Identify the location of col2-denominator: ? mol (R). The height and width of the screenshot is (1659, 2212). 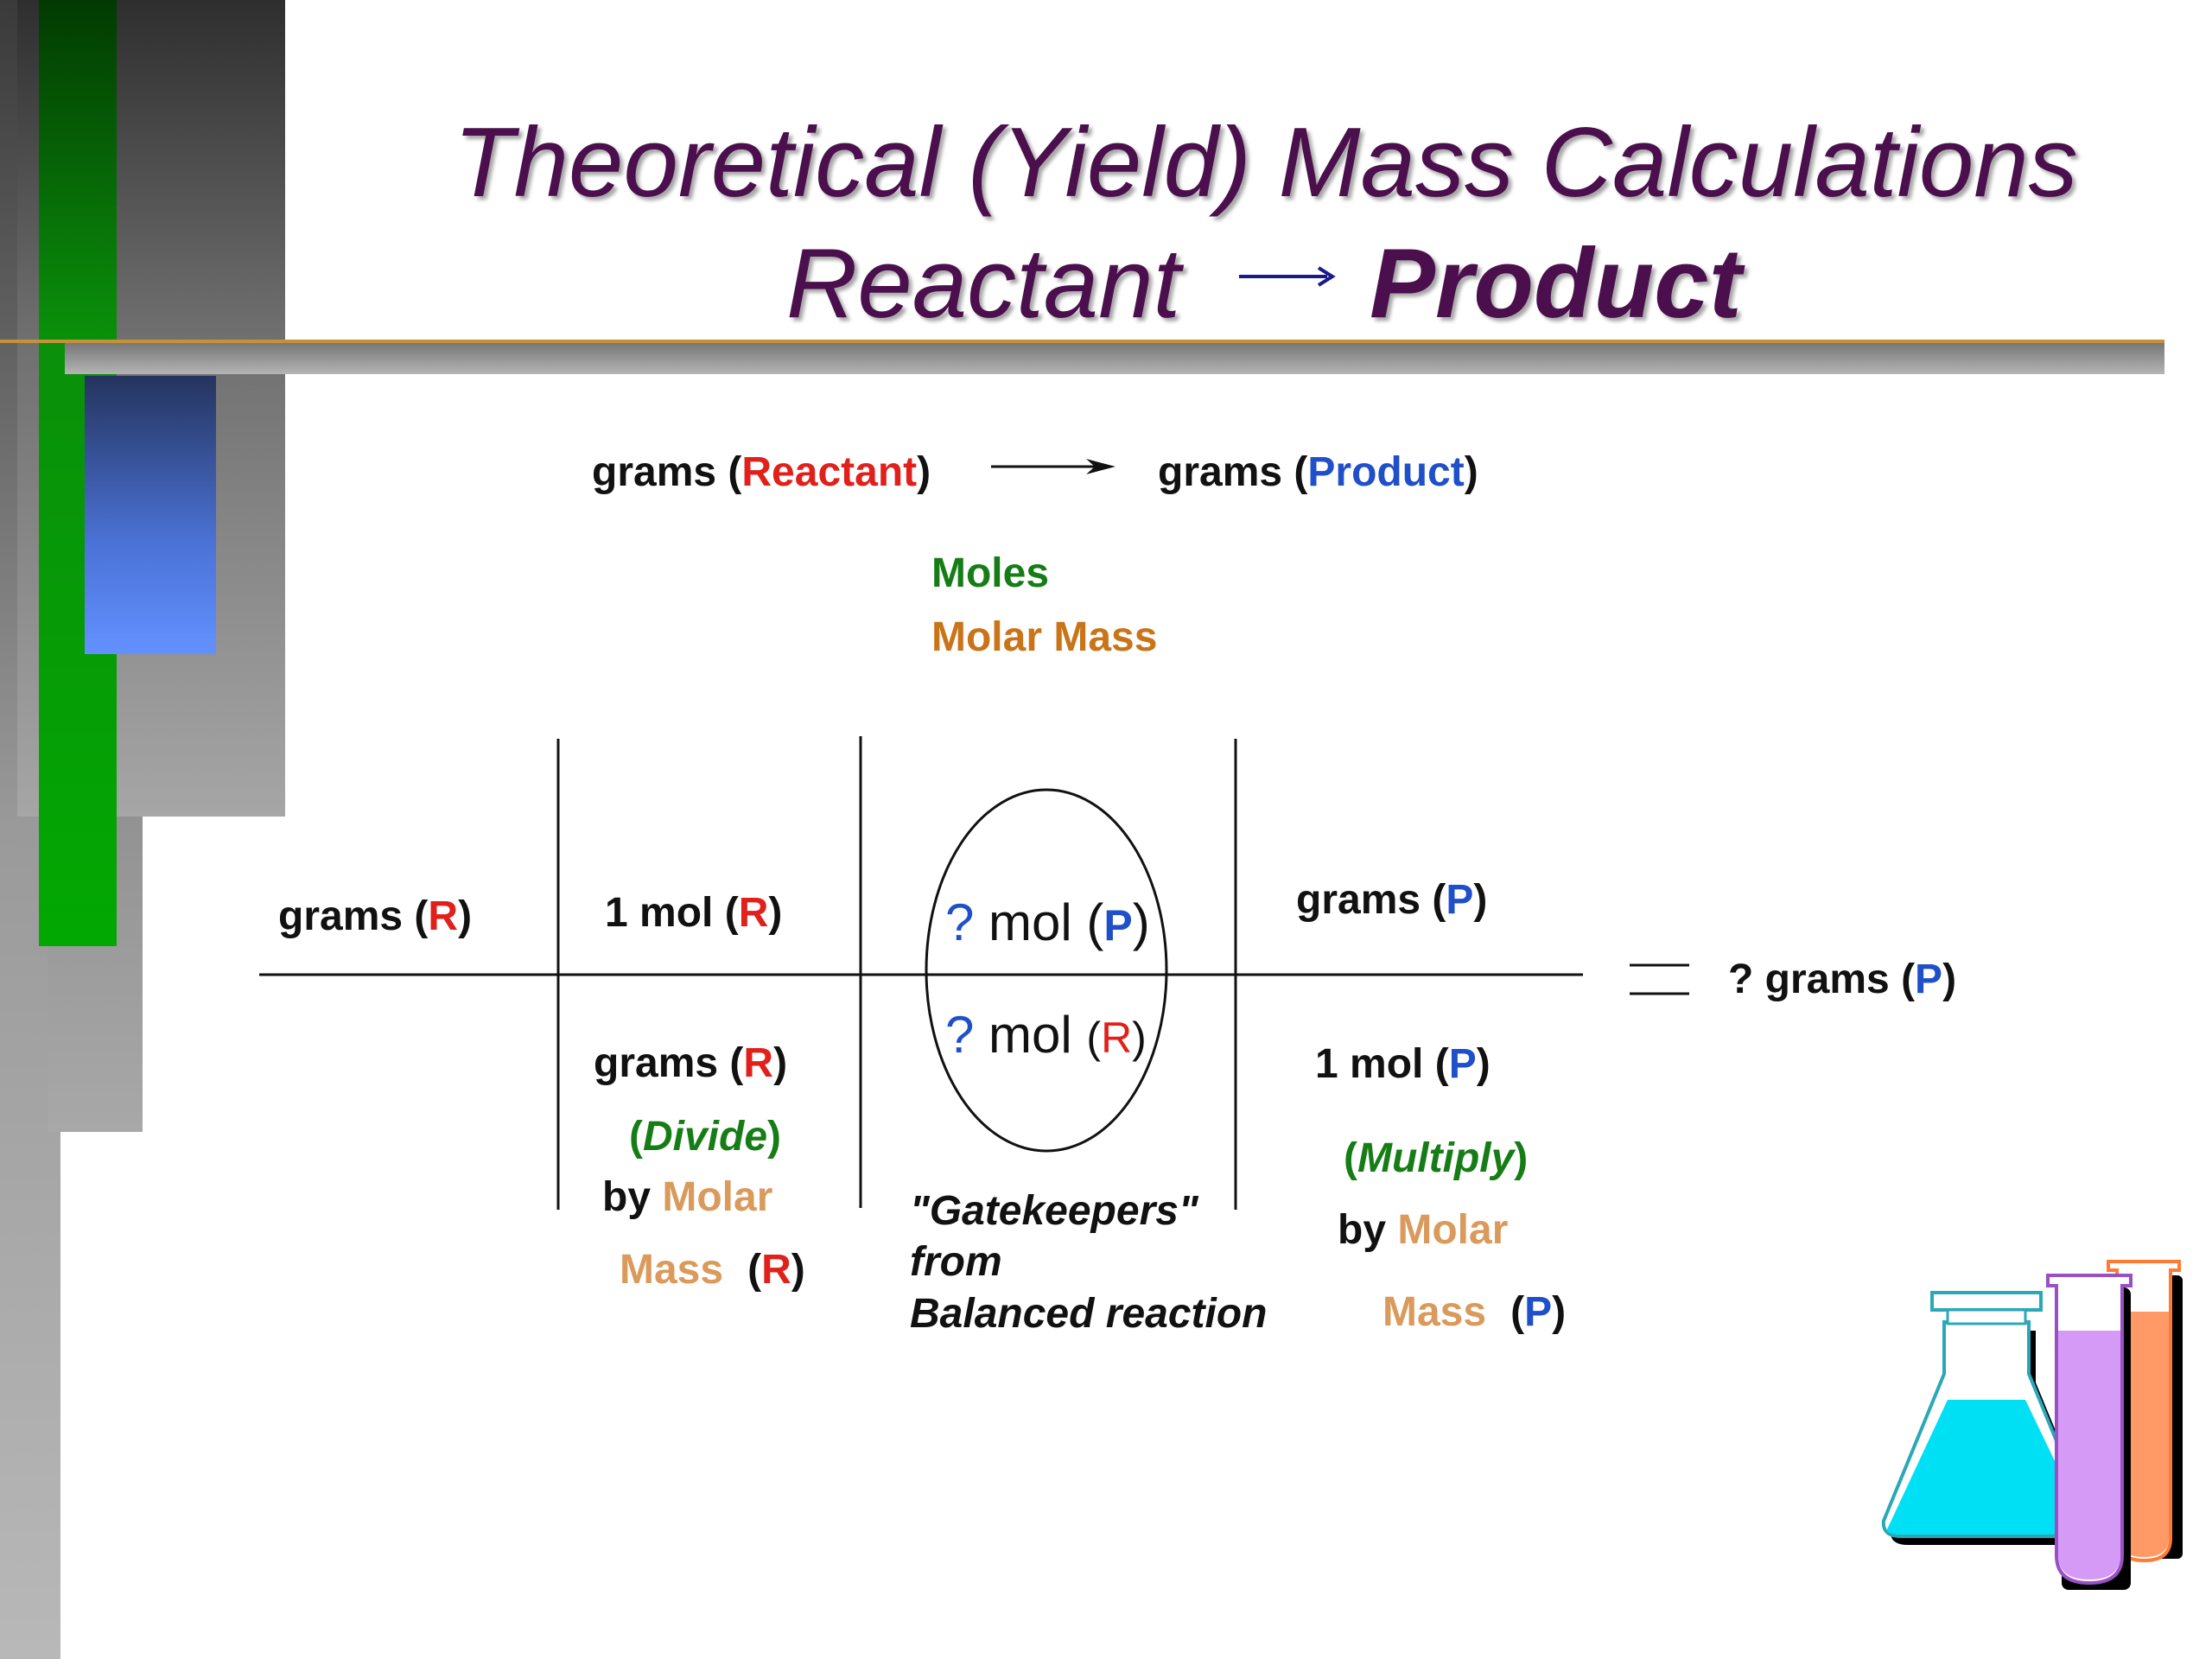
(1046, 1035).